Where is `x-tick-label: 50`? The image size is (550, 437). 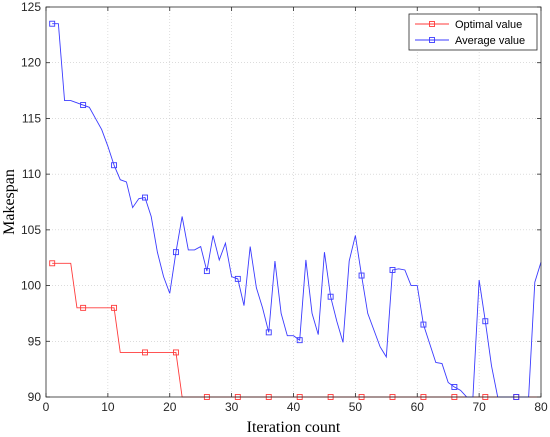 x-tick-label: 50 is located at coordinates (356, 407).